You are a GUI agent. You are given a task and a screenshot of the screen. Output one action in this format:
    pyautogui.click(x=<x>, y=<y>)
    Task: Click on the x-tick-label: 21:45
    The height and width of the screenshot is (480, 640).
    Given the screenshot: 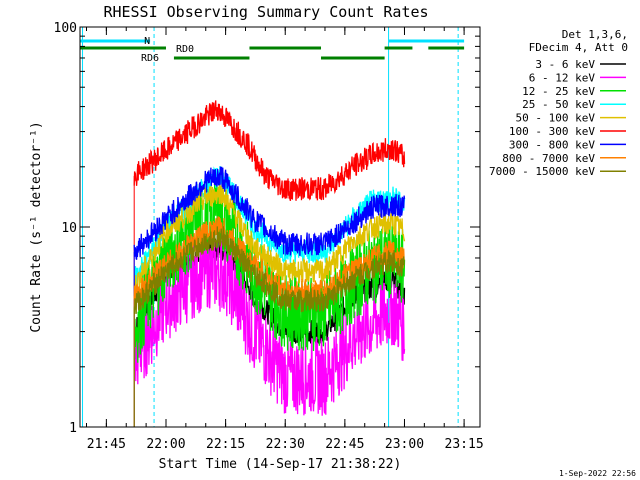 What is the action you would take?
    pyautogui.click(x=106, y=444)
    